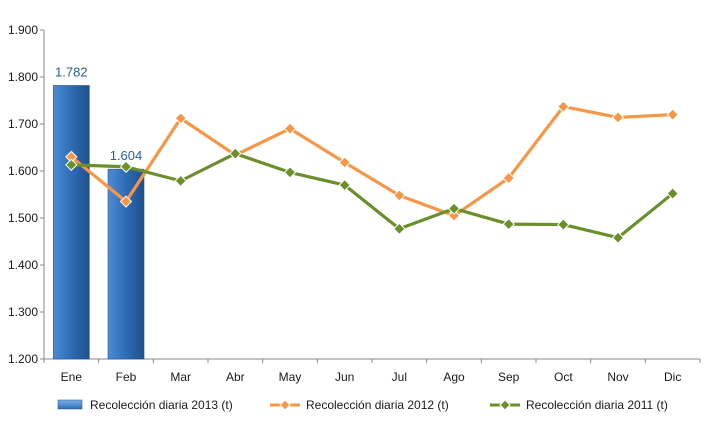  What do you see at coordinates (23, 359) in the screenshot?
I see `y-tick-label: 1.200` at bounding box center [23, 359].